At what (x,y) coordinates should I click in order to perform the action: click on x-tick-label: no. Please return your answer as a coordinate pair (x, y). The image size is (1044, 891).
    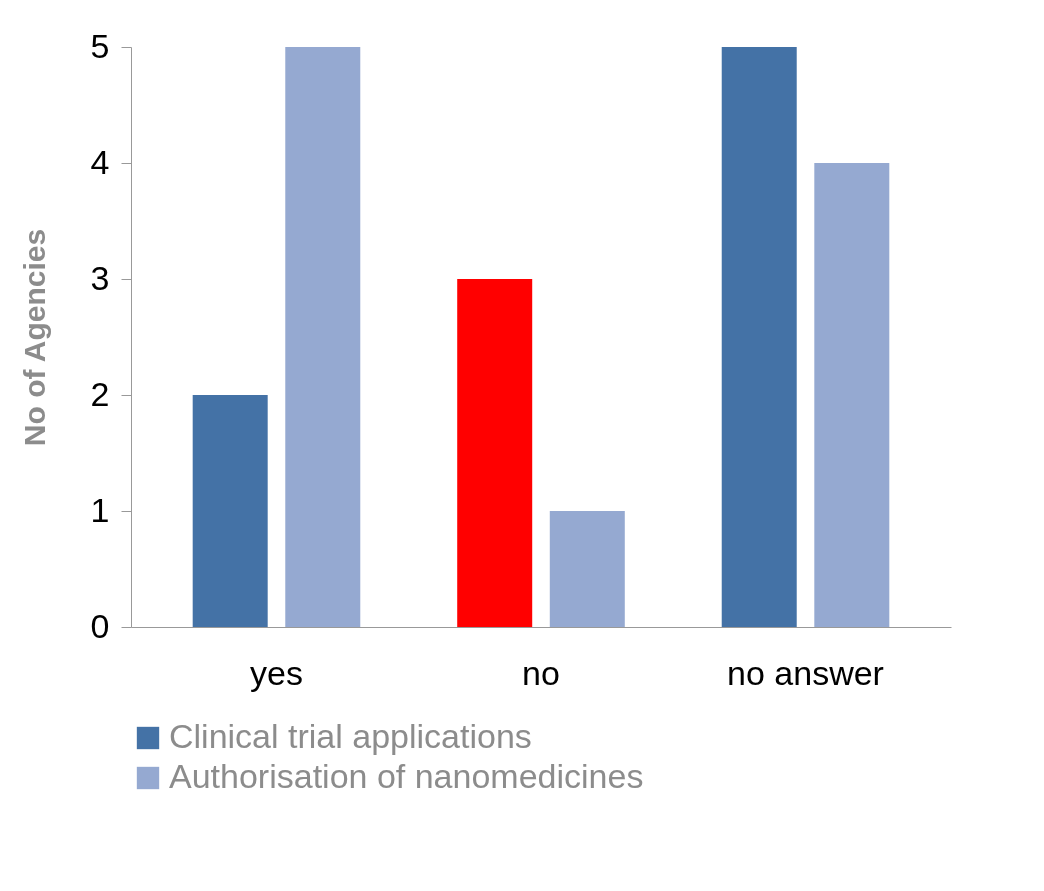
    Looking at the image, I should click on (541, 672).